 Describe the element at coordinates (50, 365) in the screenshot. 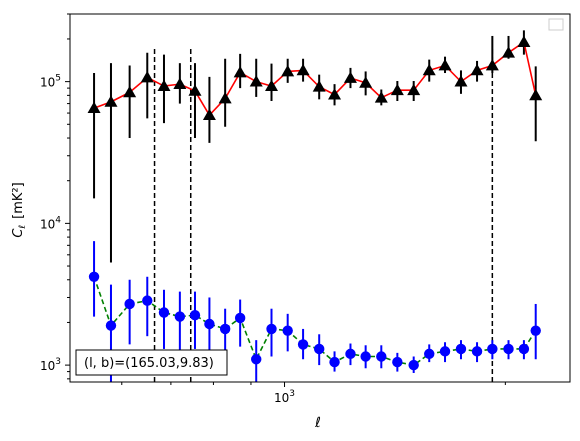

I see `y-tick-label: 10³` at that location.